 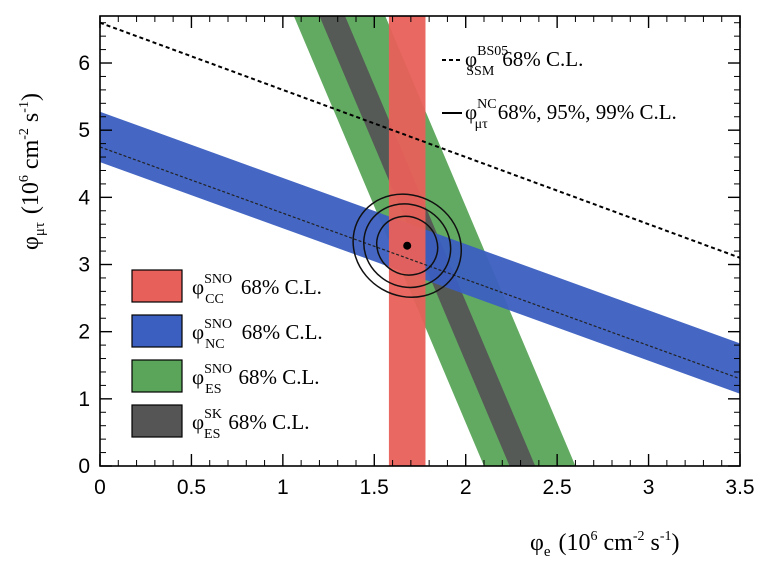 What do you see at coordinates (466, 487) in the screenshot?
I see `x-tick-label: 2` at bounding box center [466, 487].